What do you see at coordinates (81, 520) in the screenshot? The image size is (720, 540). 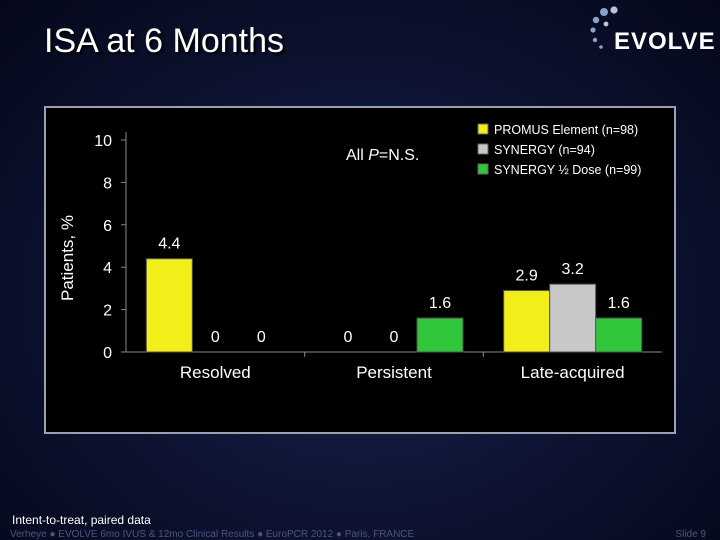 I see `footnote: Intent-to-treat, paired data` at bounding box center [81, 520].